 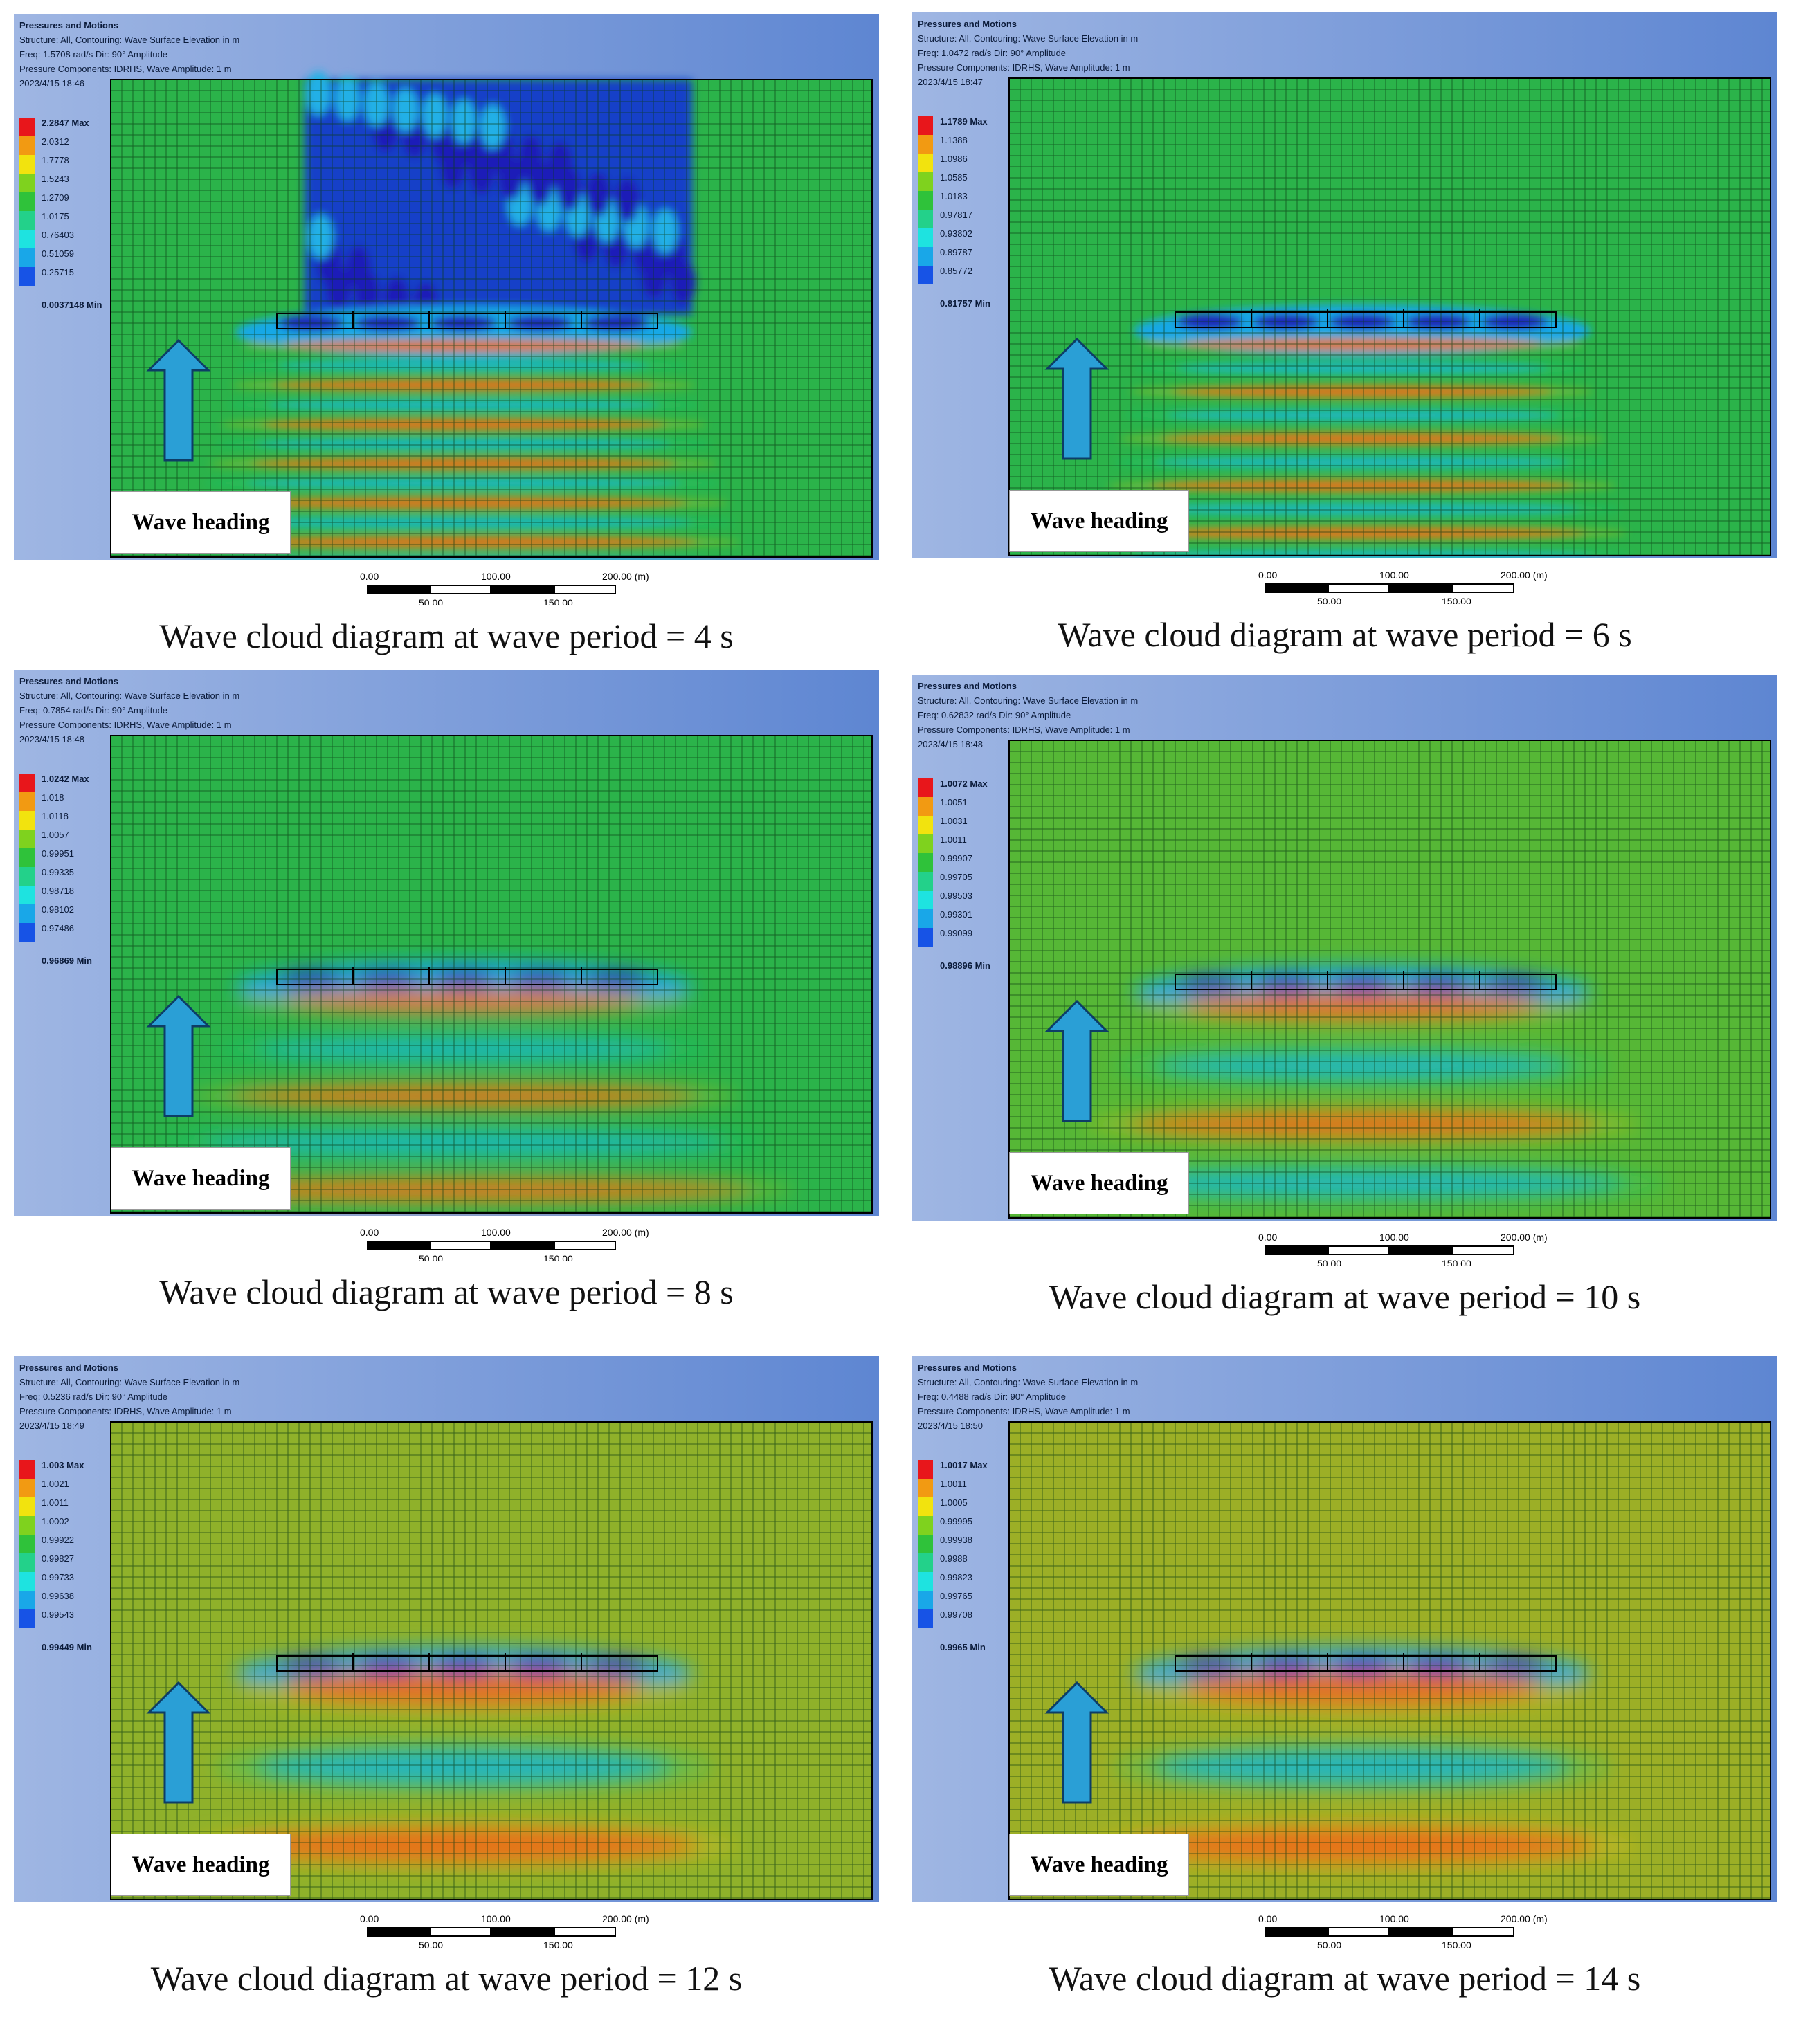 I want to click on legend-value: 0.9988, so click(x=954, y=1558).